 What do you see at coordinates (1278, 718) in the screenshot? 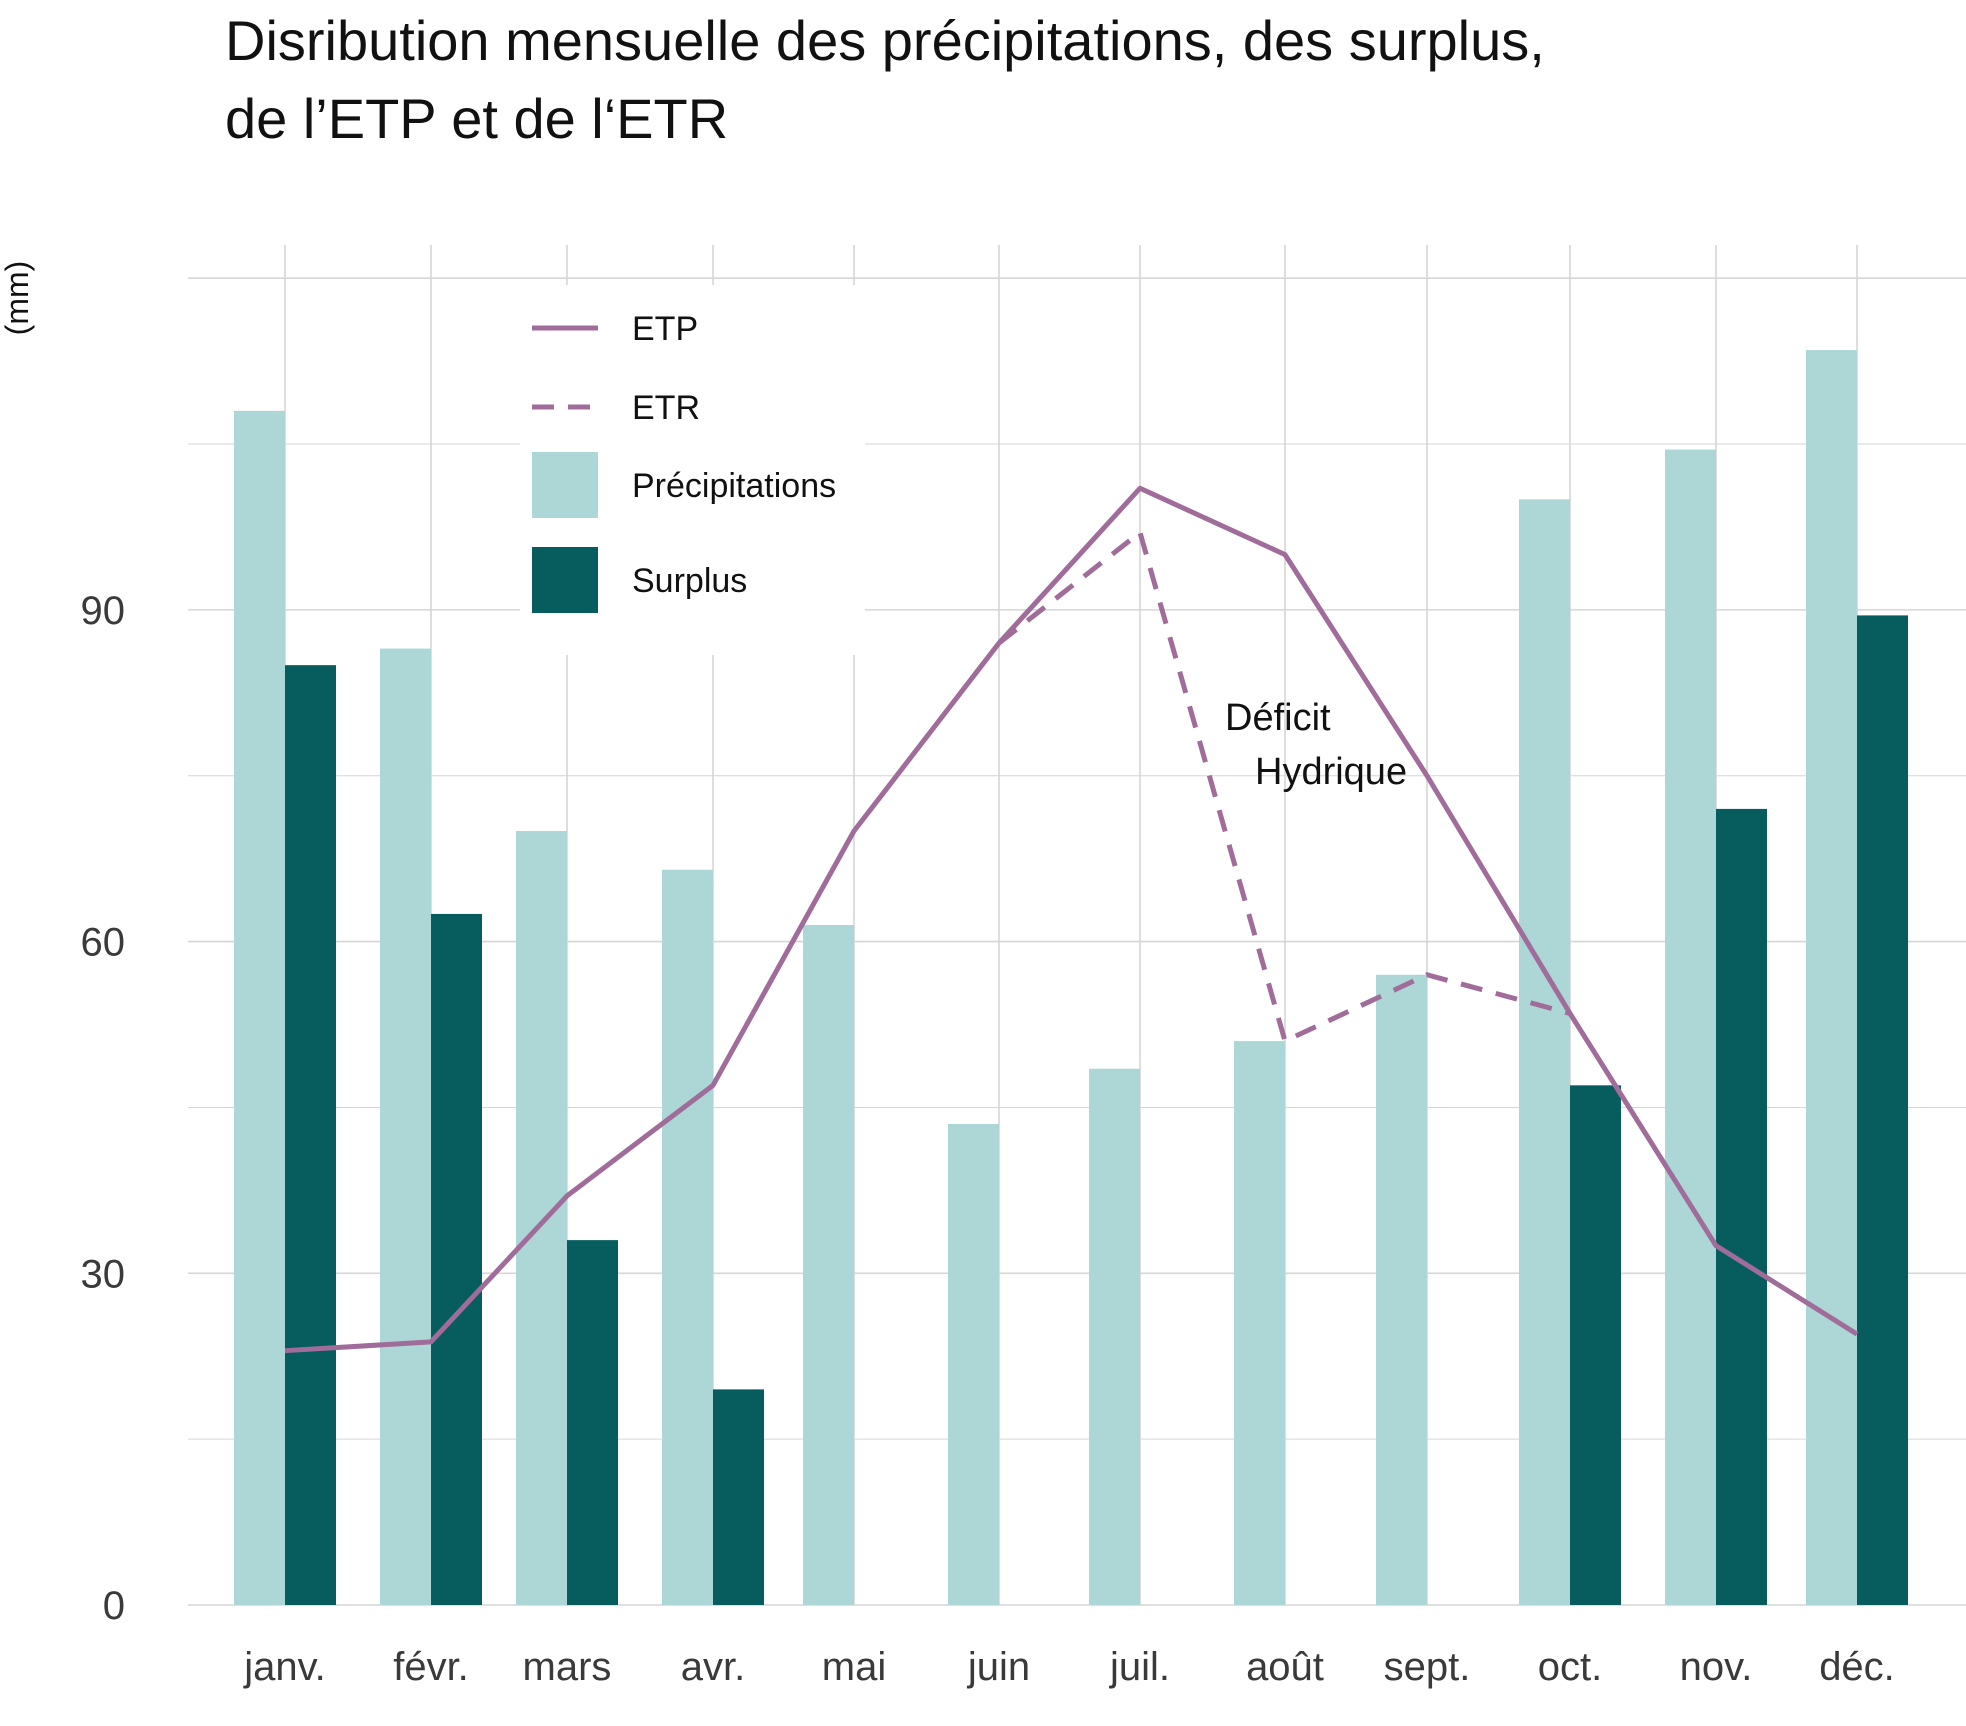
I see `annotation-line-1: Déficit` at bounding box center [1278, 718].